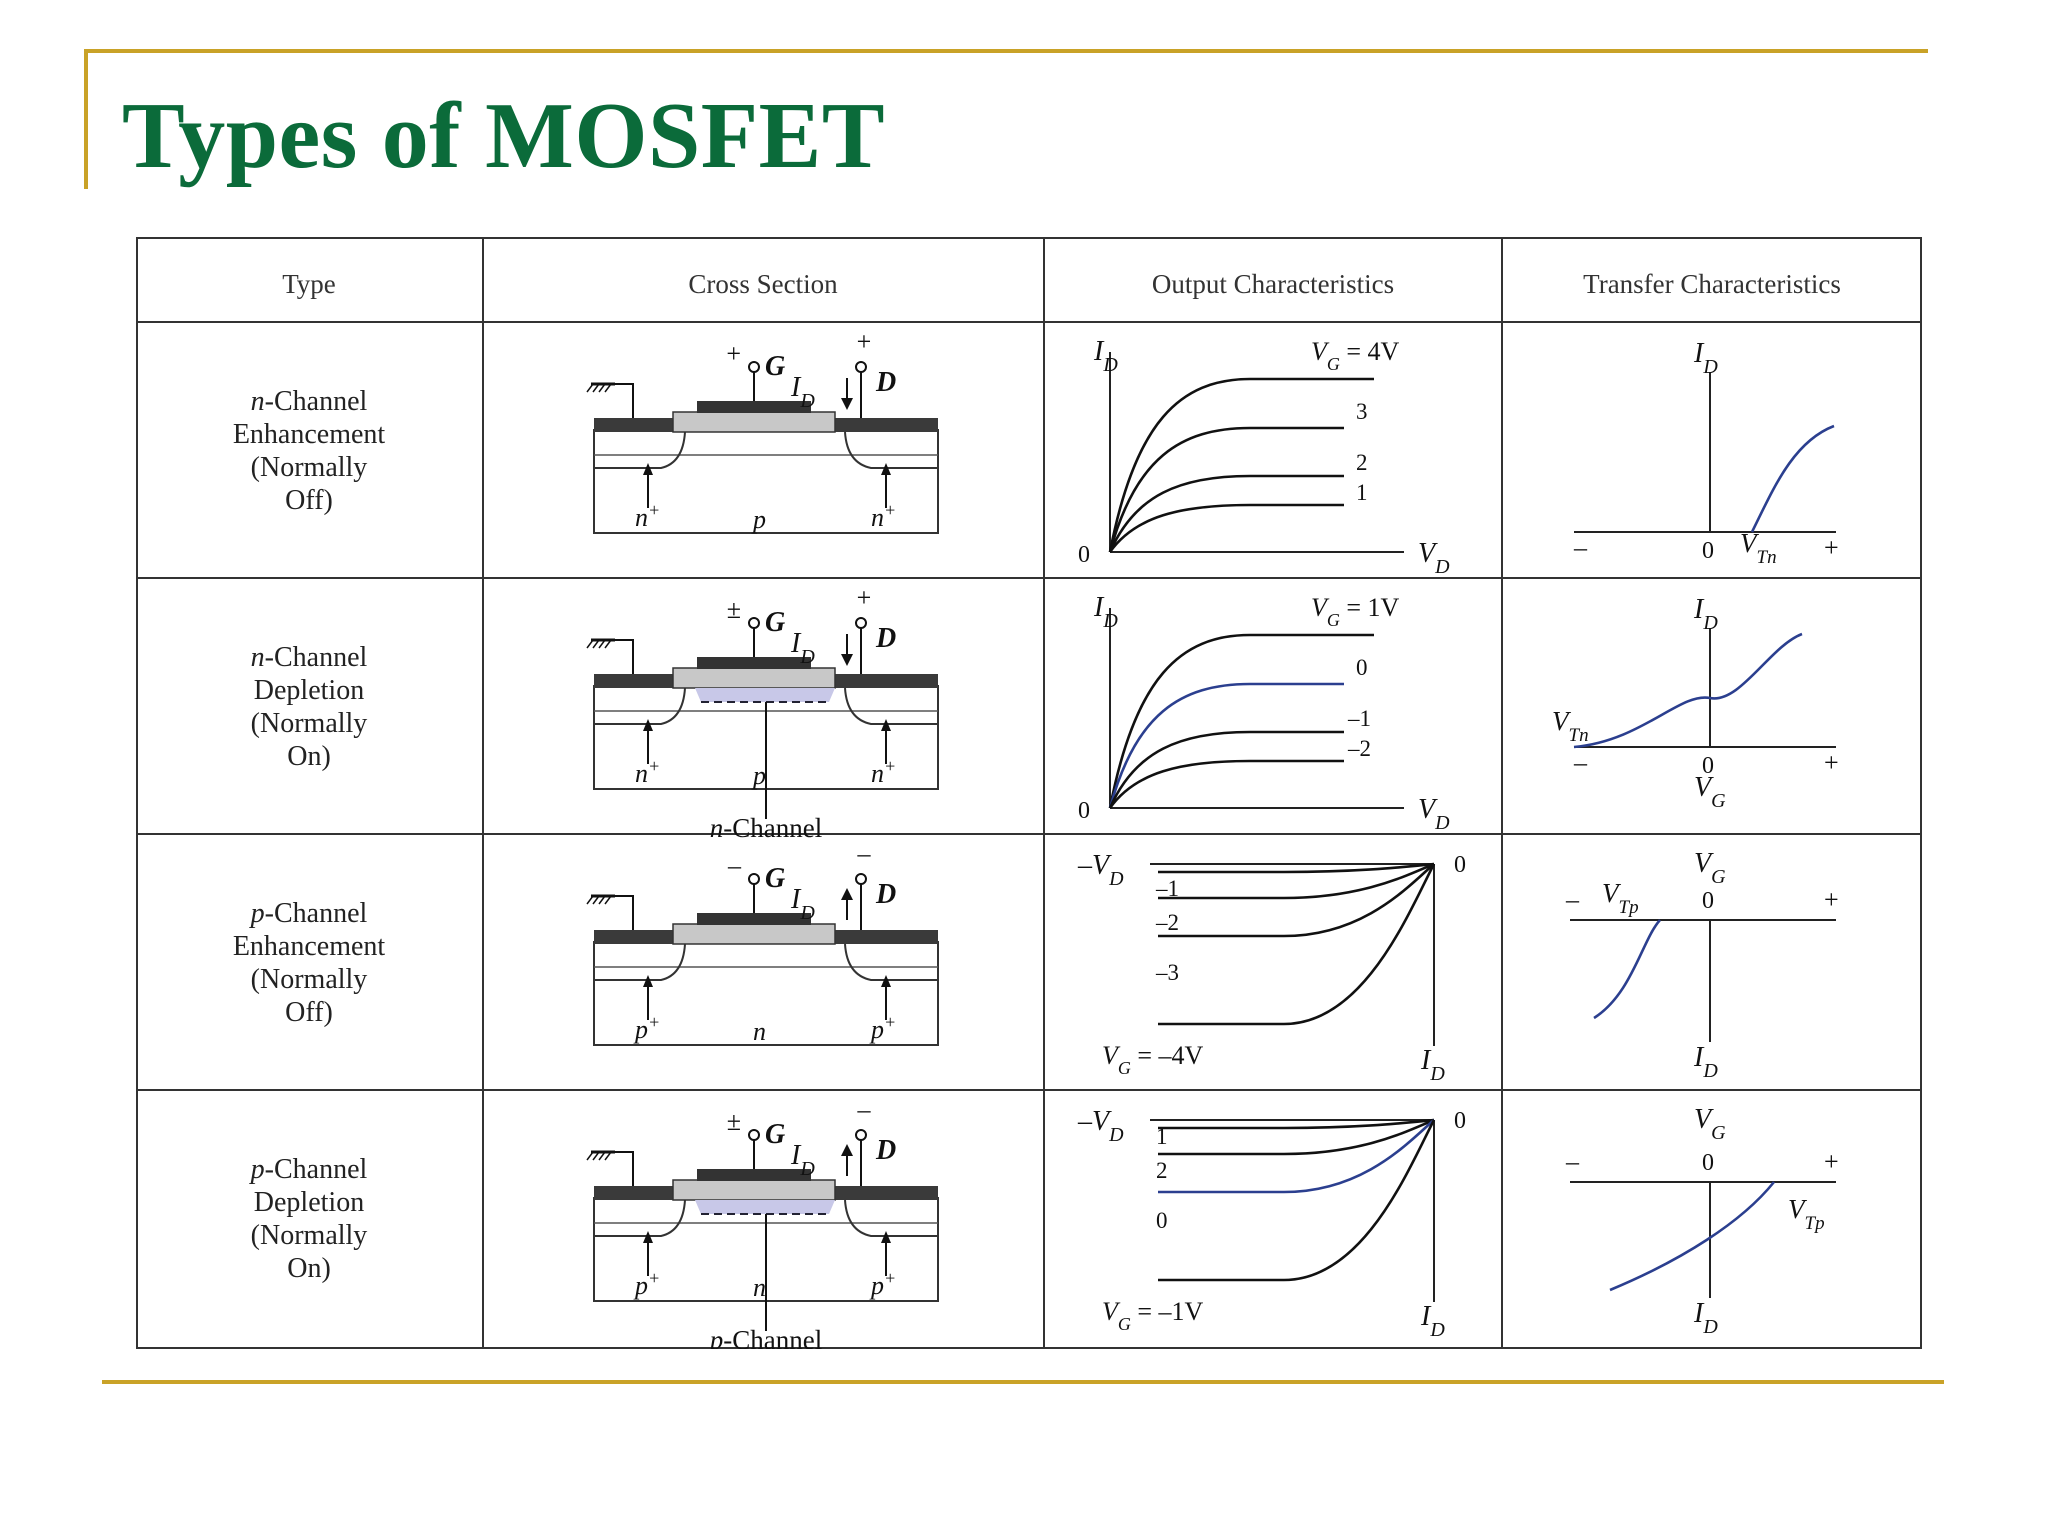 This screenshot has width=2048, height=1536. What do you see at coordinates (775, 1134) in the screenshot?
I see `gate-label: G` at bounding box center [775, 1134].